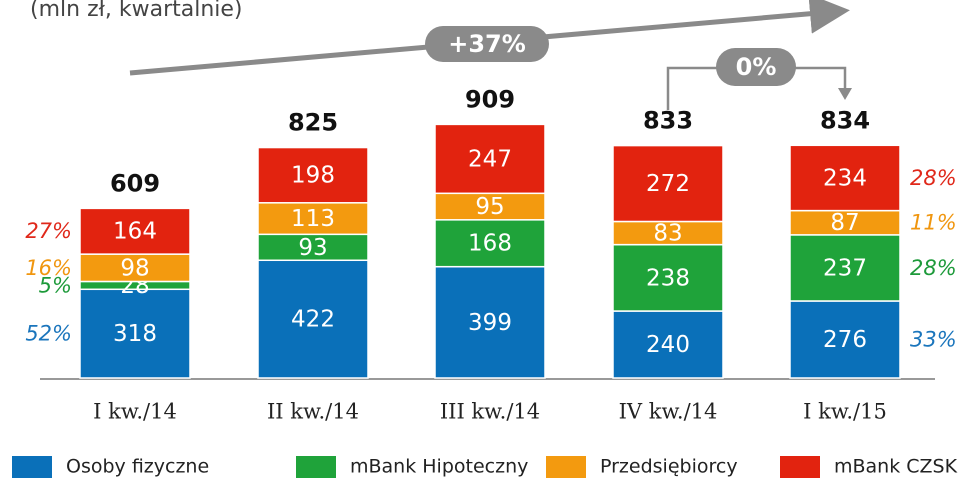 The height and width of the screenshot is (479, 970). Describe the element at coordinates (490, 412) in the screenshot. I see `x-tick-label: III kw./14` at that location.